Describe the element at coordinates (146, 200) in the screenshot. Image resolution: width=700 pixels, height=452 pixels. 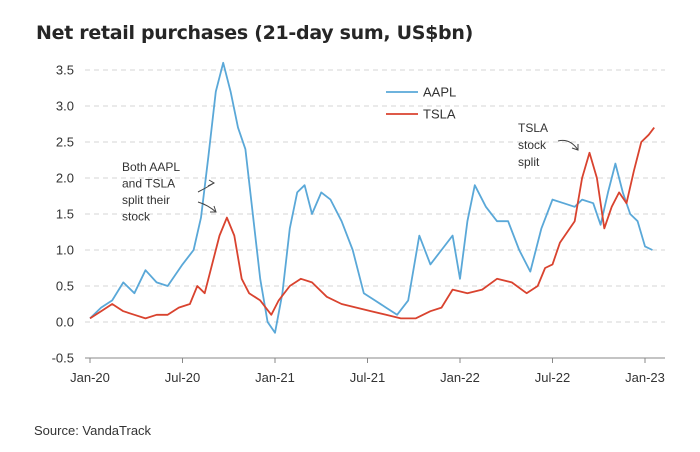
I see `annotation-split-text: split their` at that location.